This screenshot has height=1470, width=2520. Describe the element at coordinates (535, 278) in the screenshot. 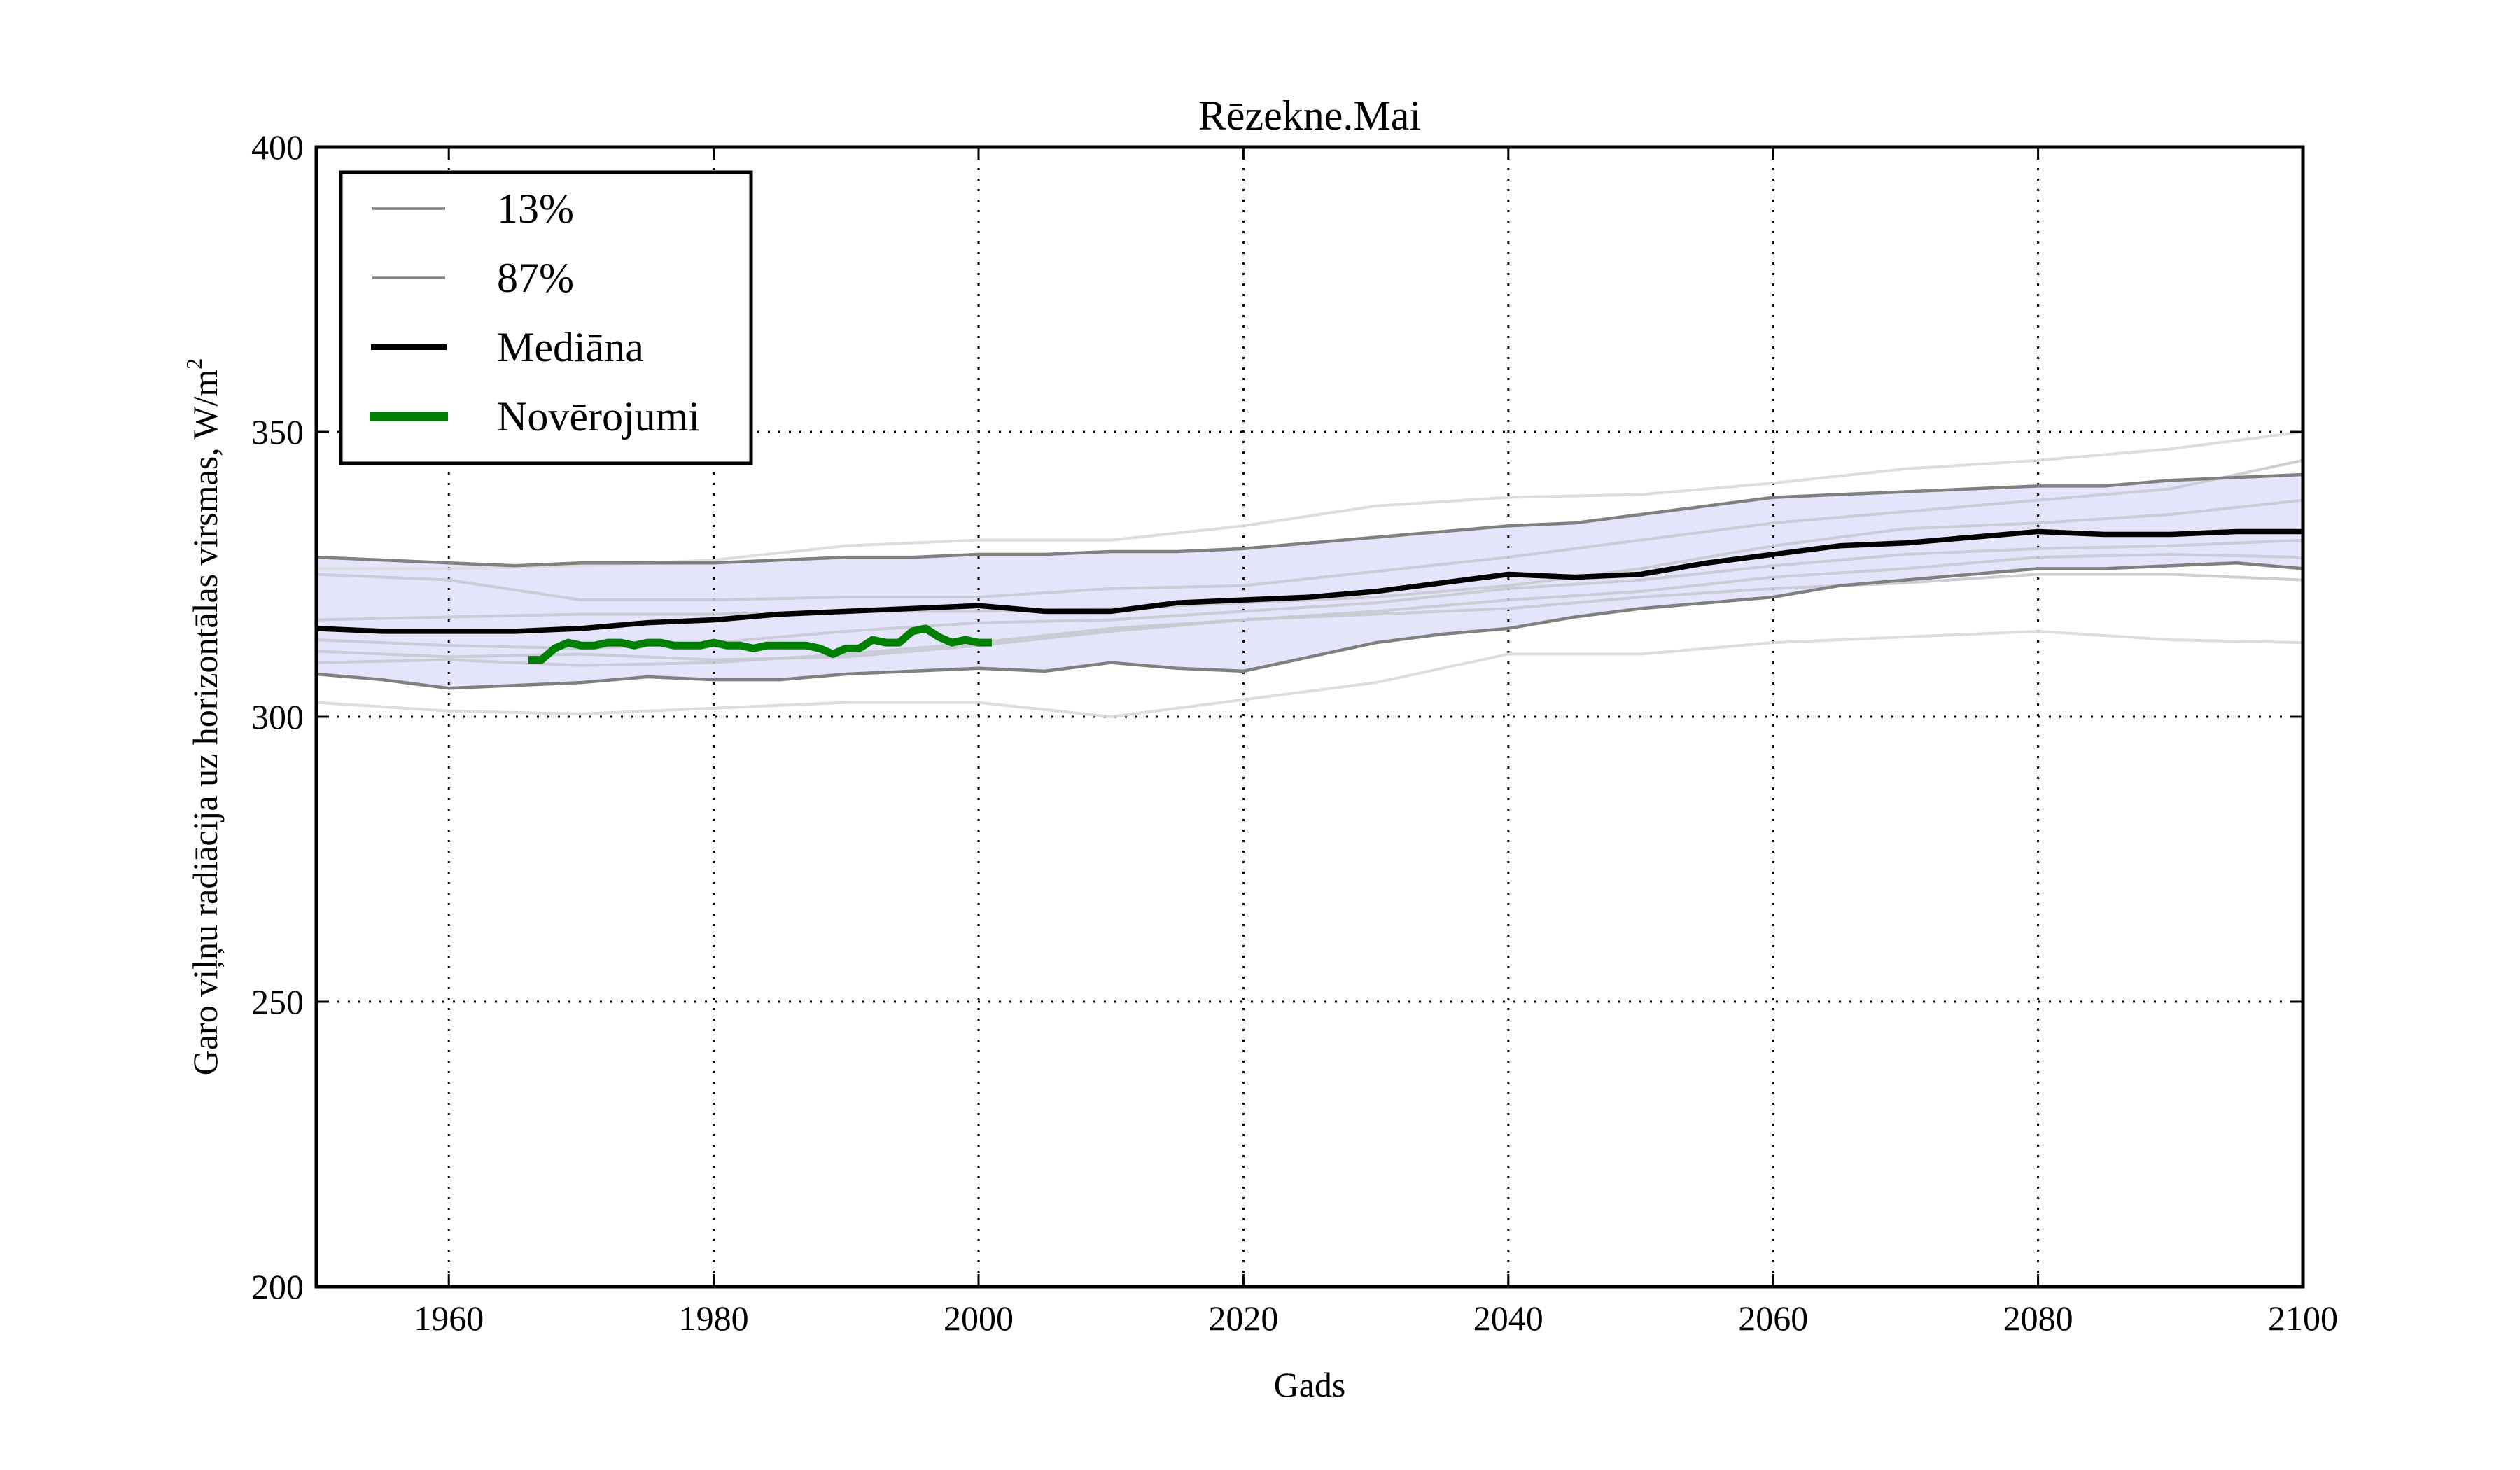

I see `legend-label-87: 87%` at that location.